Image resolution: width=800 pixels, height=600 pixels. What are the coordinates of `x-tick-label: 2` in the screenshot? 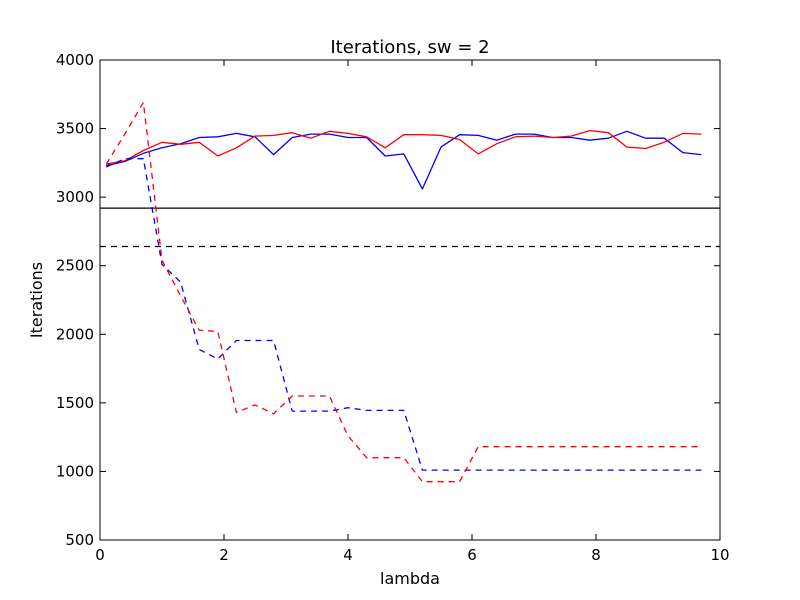 It's located at (224, 555).